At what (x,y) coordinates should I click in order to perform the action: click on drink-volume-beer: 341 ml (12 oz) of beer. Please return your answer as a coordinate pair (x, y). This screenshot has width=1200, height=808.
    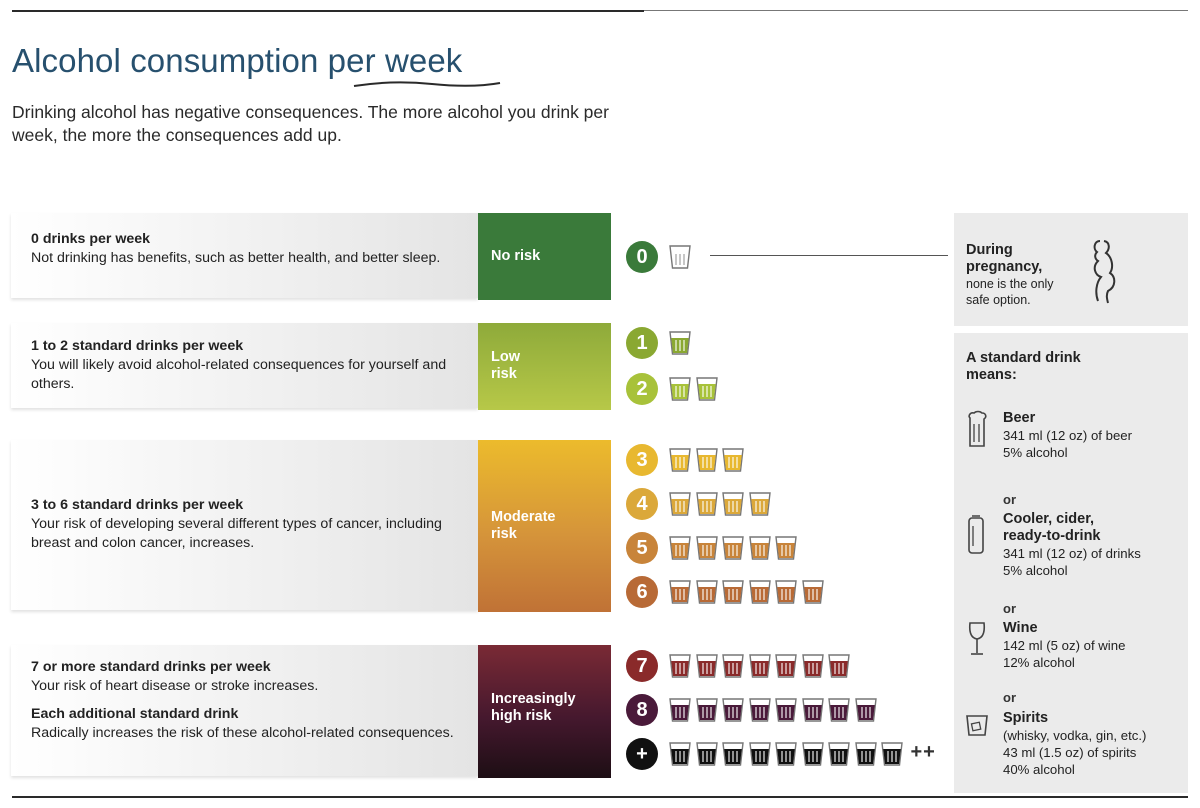
    Looking at the image, I should click on (1068, 435).